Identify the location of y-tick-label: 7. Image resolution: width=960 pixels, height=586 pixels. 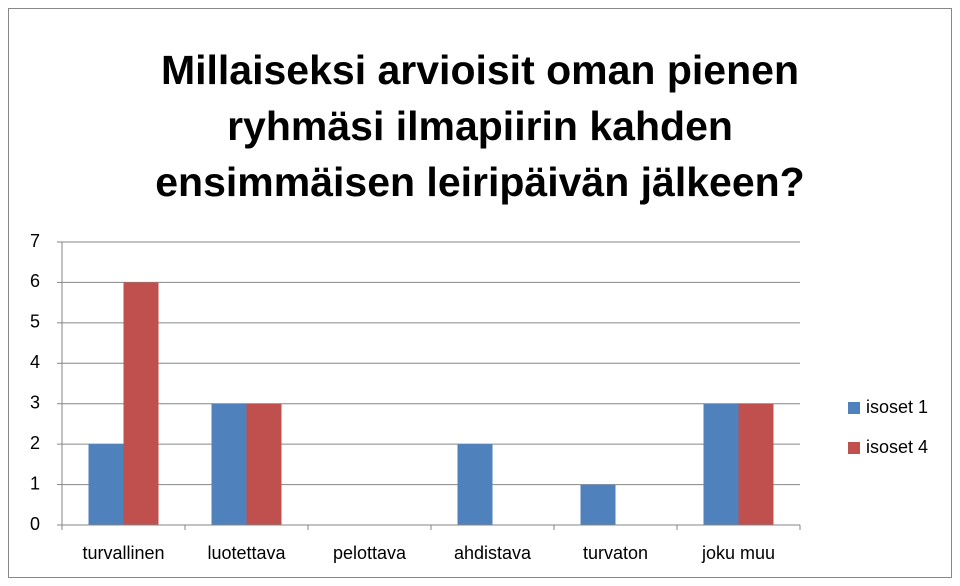
(35, 241).